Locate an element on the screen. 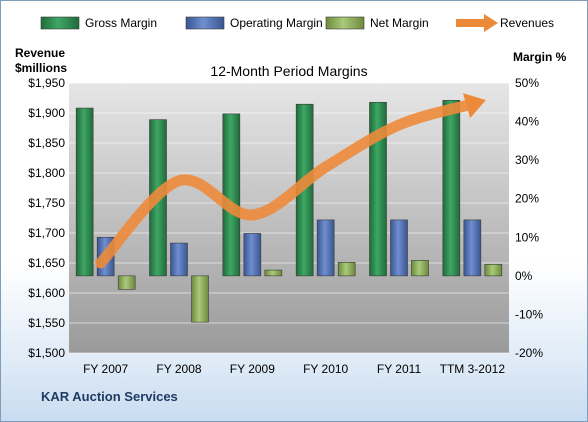  legend-swatch-arrow is located at coordinates (491, 23).